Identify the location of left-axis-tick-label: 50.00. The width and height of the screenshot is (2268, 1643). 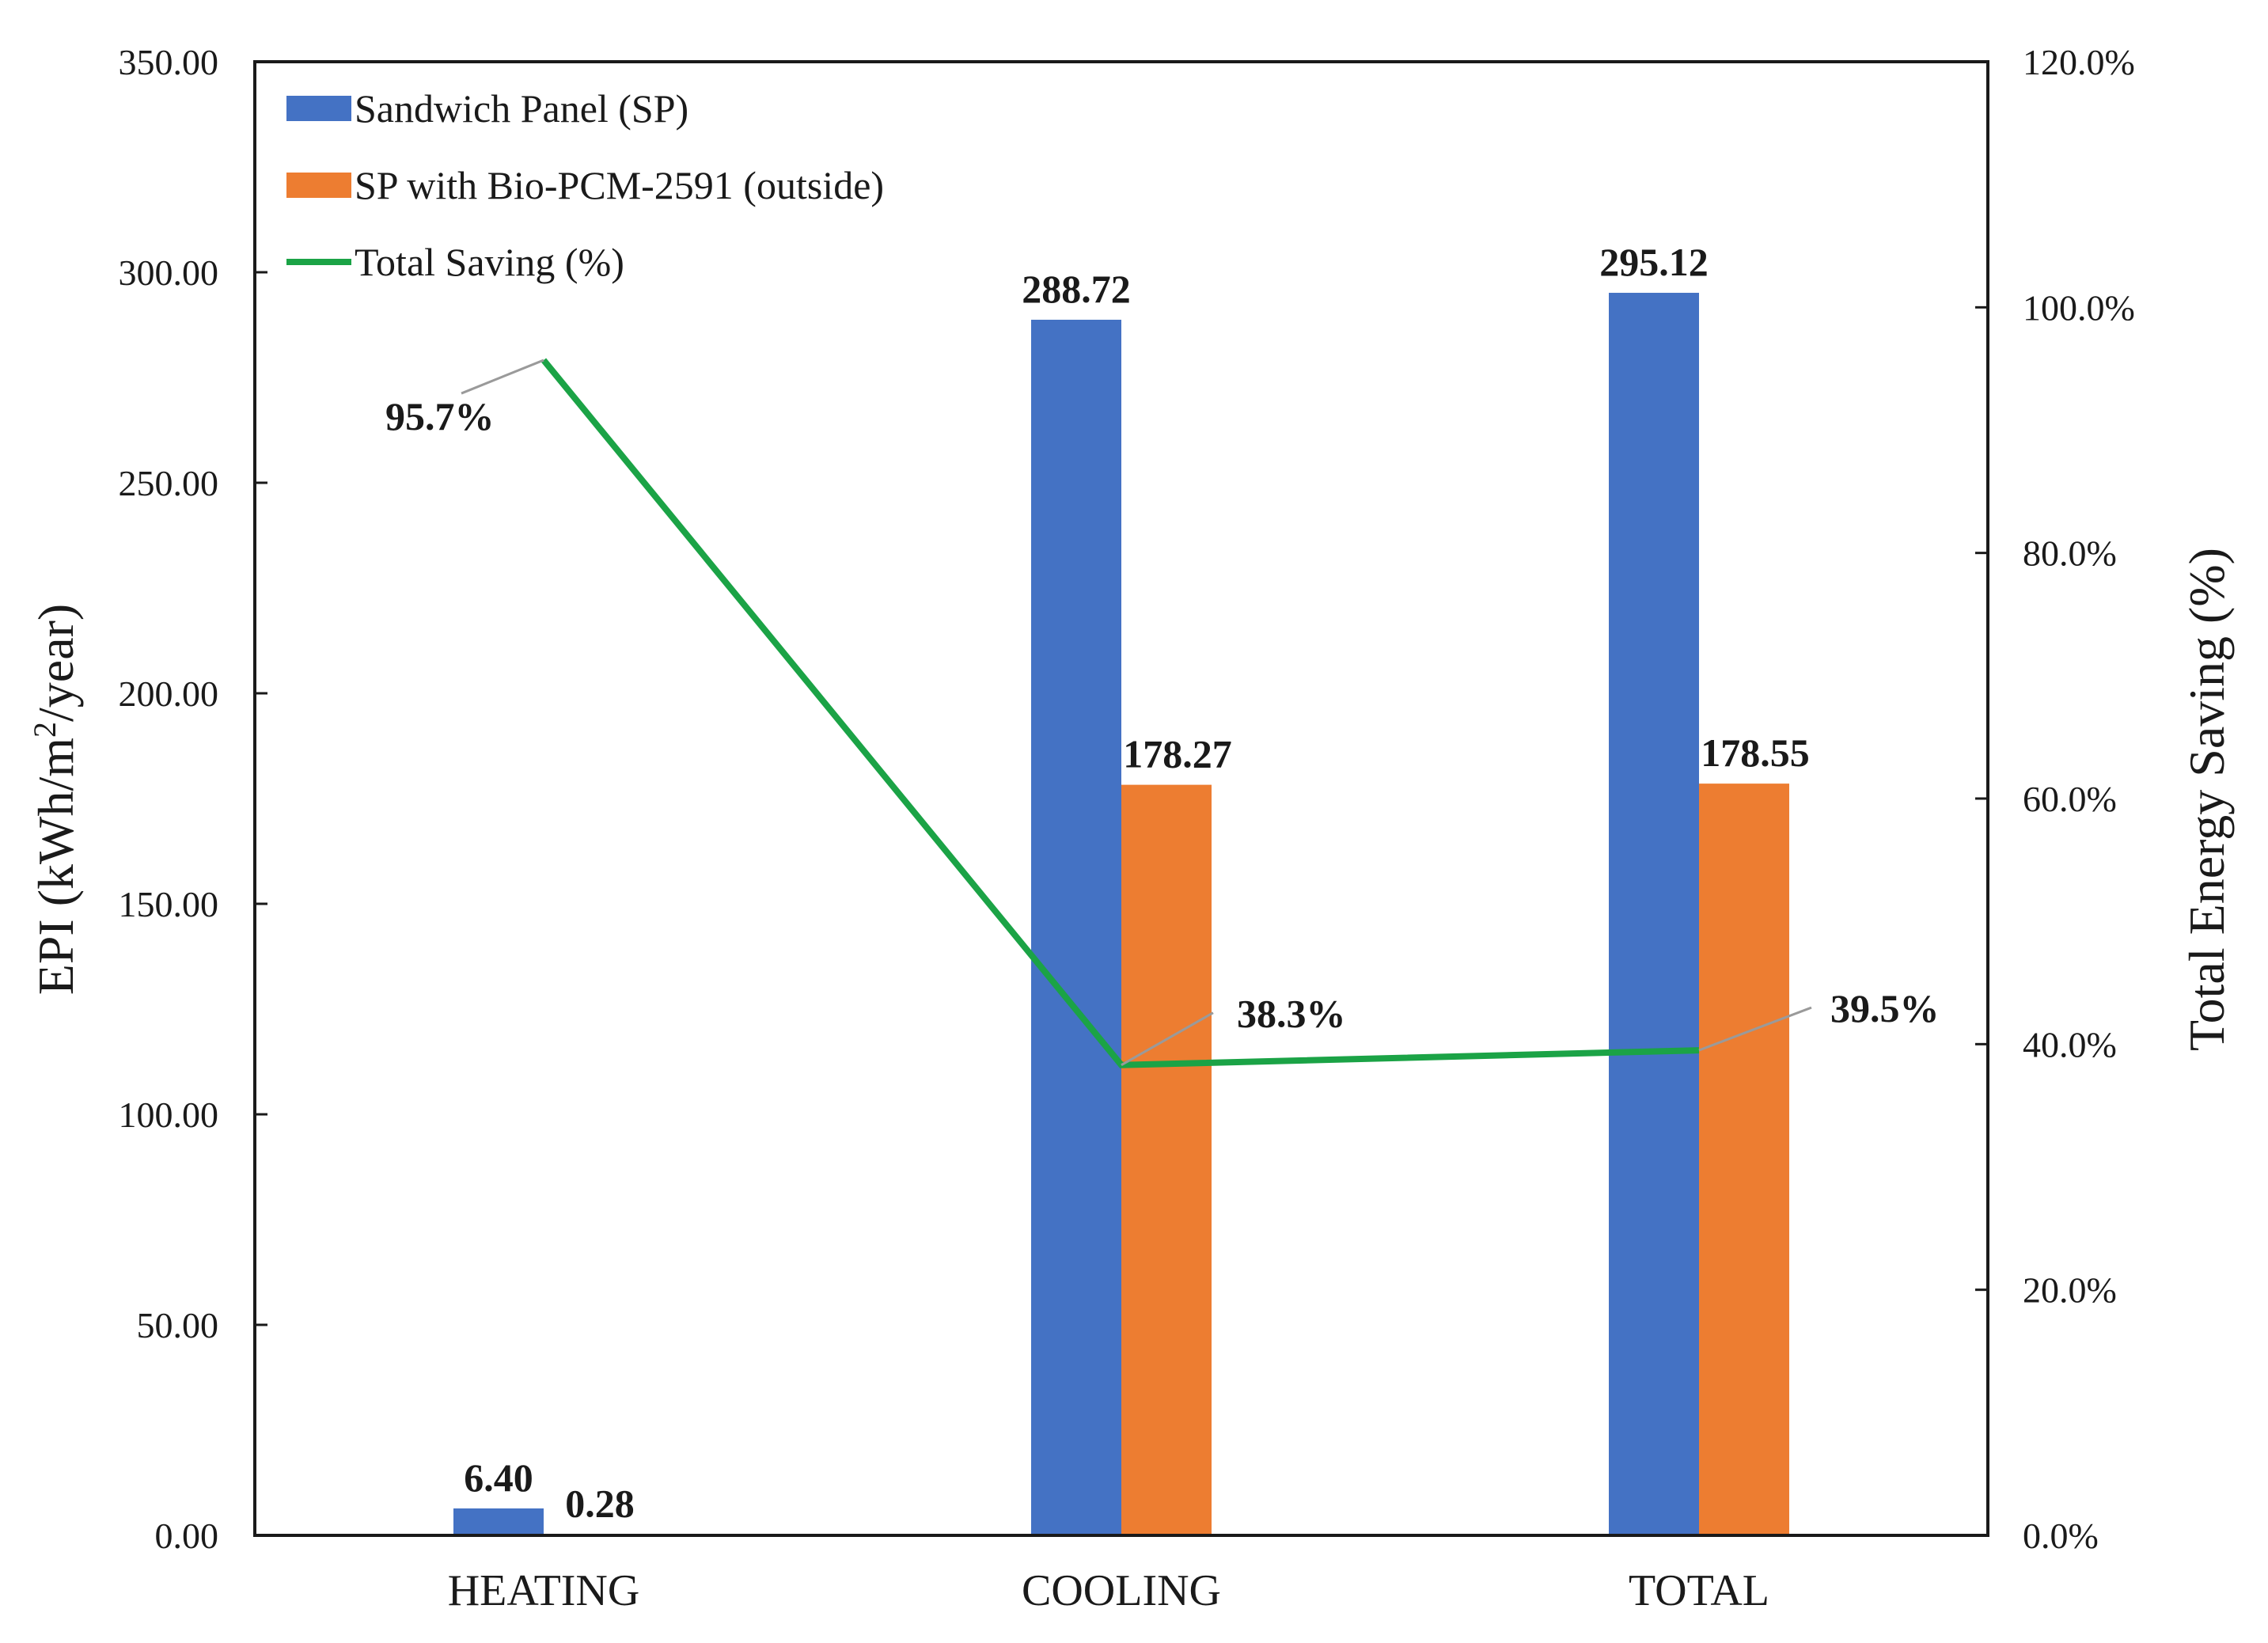
(178, 1325).